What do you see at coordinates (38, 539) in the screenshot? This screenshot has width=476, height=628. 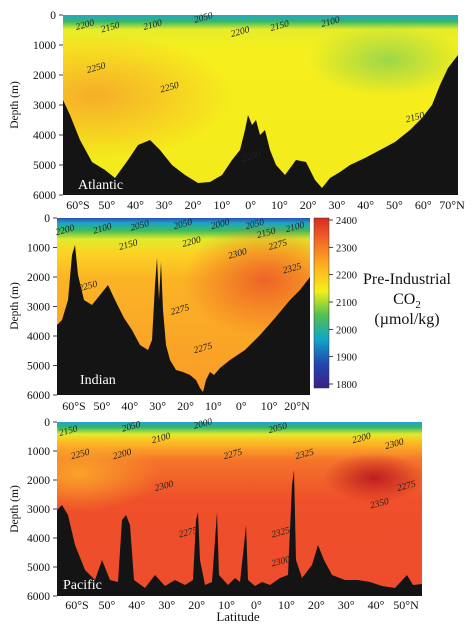 I see `pacific-y-tick-label: 4000` at bounding box center [38, 539].